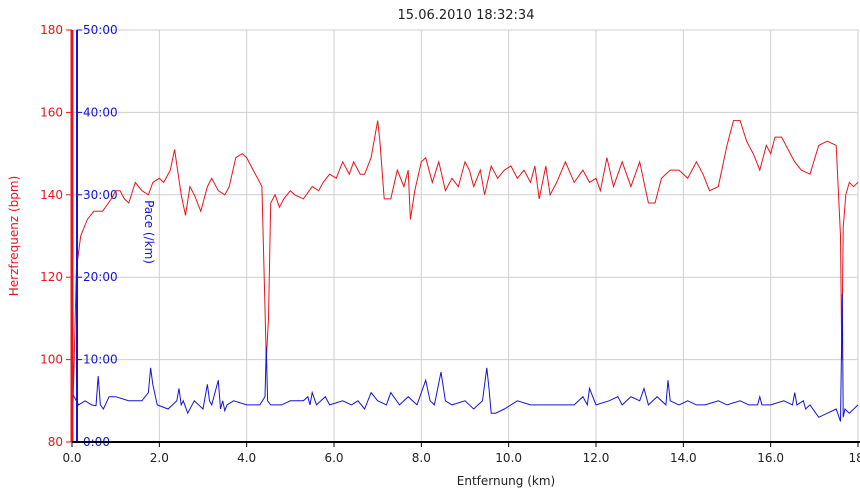 Image resolution: width=860 pixels, height=495 pixels. What do you see at coordinates (770, 458) in the screenshot?
I see `x-tick-label: 16.0` at bounding box center [770, 458].